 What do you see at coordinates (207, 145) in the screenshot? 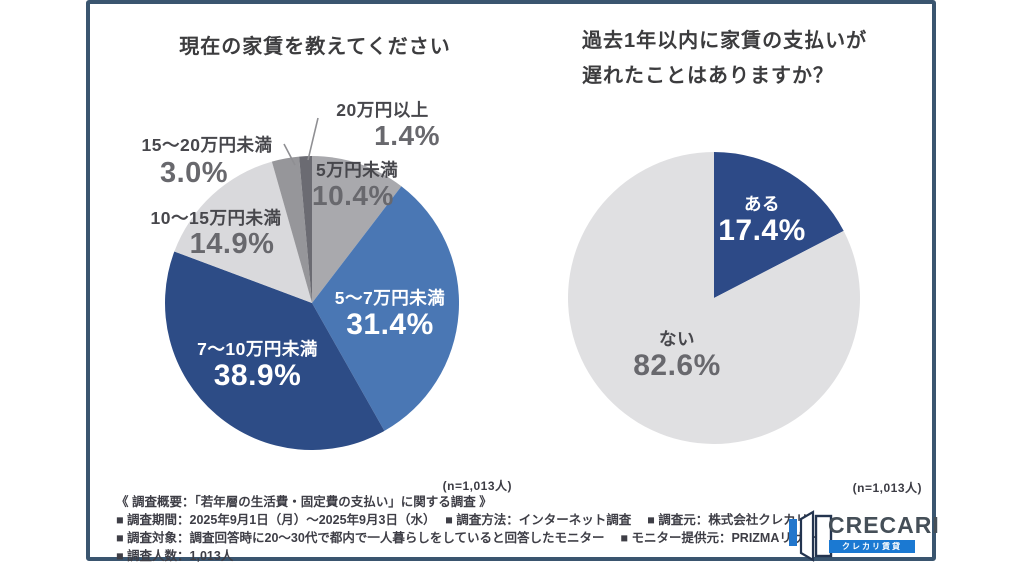
I see `label-15to20: 15〜20万円未満` at bounding box center [207, 145].